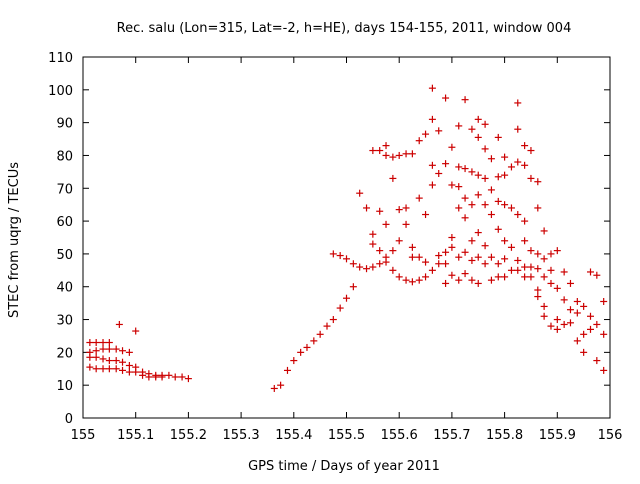 Image resolution: width=640 pixels, height=484 pixels. What do you see at coordinates (69, 419) in the screenshot?
I see `y-tick-label: 0` at bounding box center [69, 419].